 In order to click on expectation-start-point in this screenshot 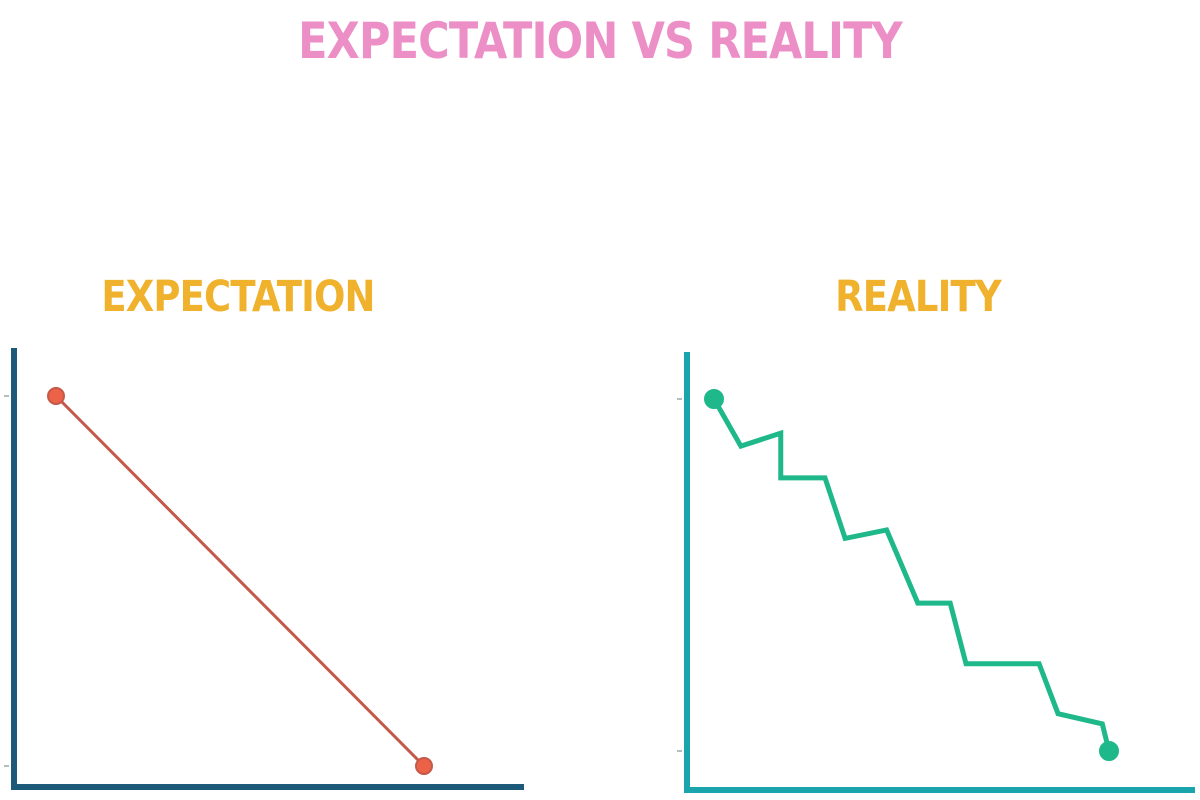, I will do `click(56, 396)`.